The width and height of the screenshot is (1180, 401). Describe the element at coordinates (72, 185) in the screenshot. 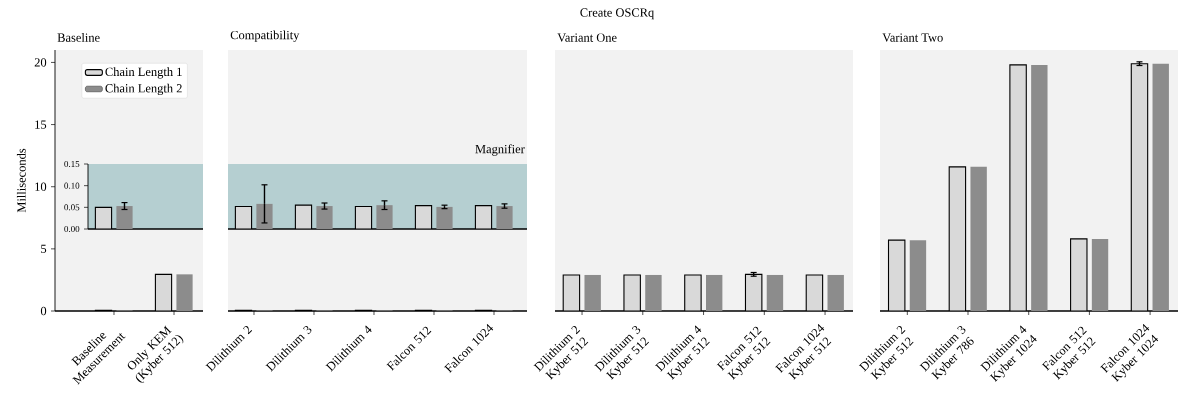

I see `y-tick-label: 0.10` at that location.